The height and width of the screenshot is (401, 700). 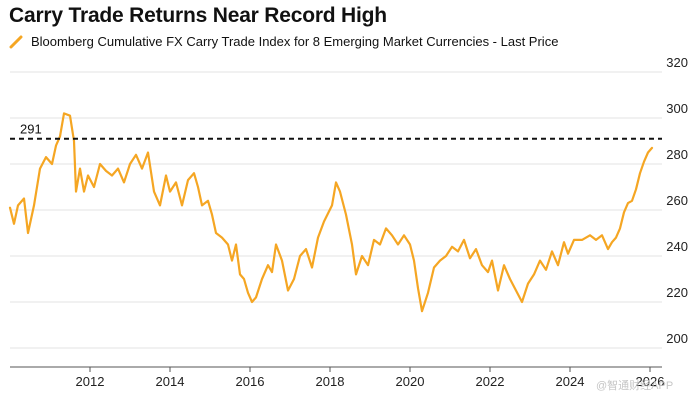 I want to click on x-tick-label-2024: 2024, so click(x=570, y=381).